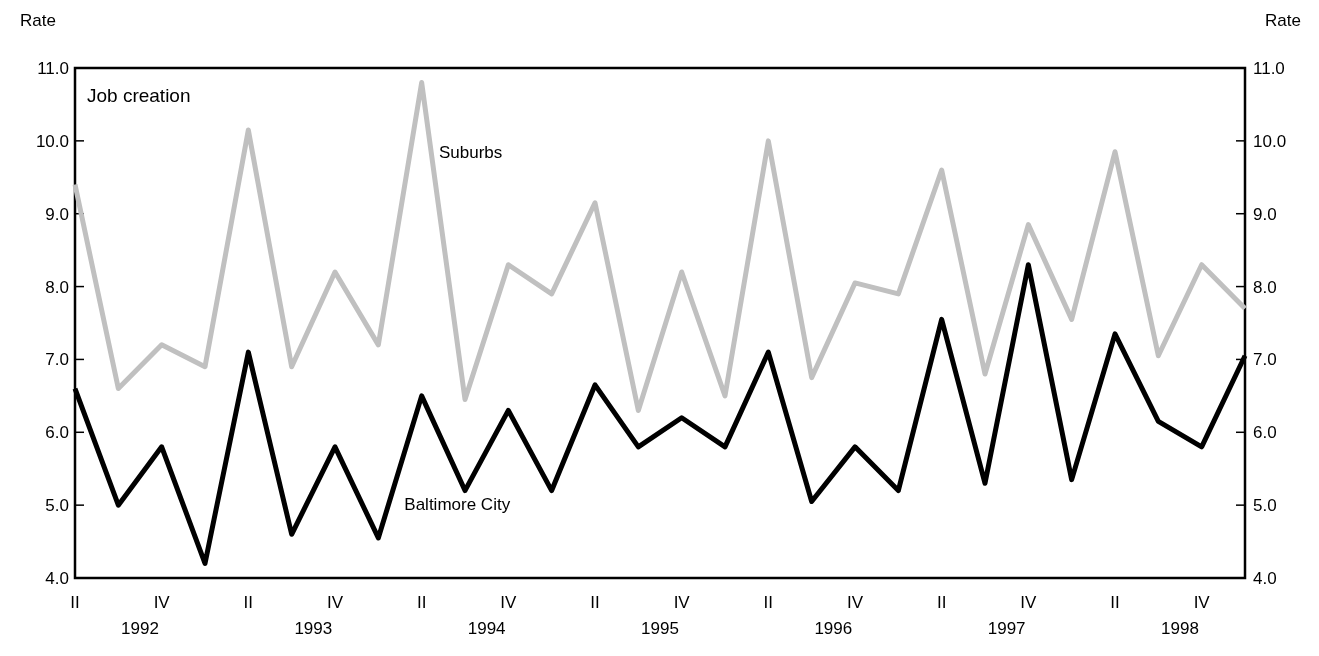  Describe the element at coordinates (833, 628) in the screenshot. I see `text: 1996` at that location.